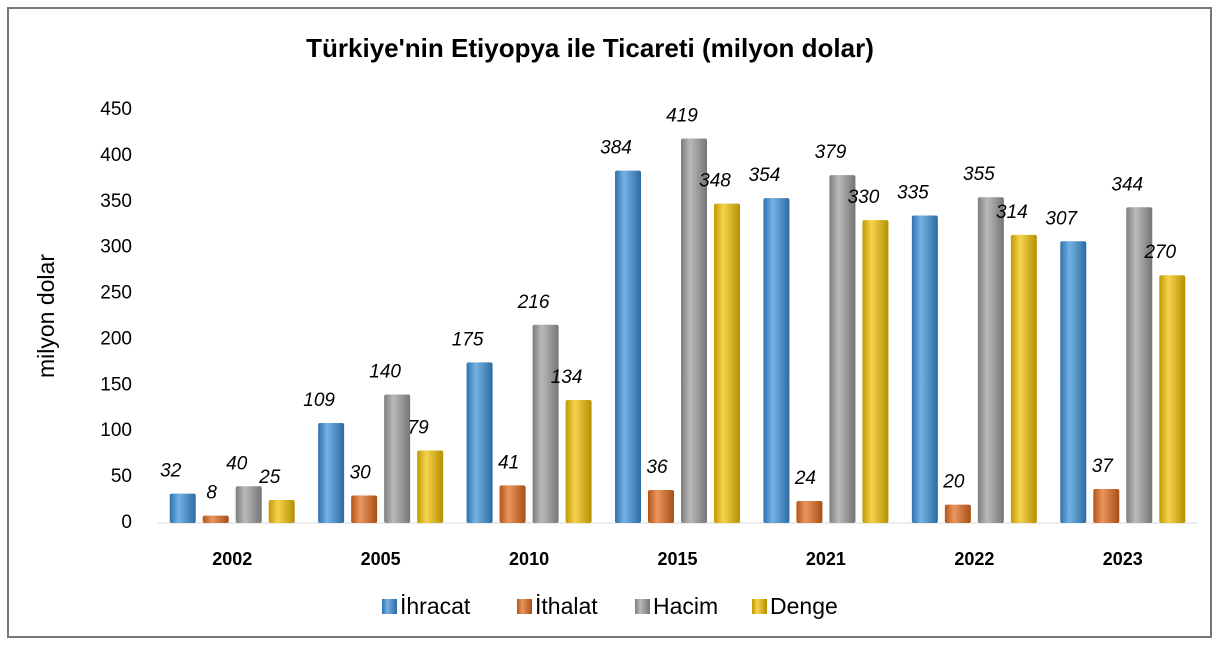 The image size is (1220, 646). What do you see at coordinates (269, 477) in the screenshot?
I see `value-label: 25` at bounding box center [269, 477].